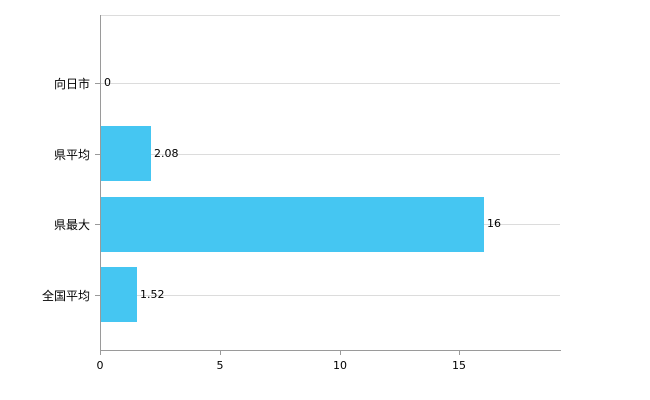 The image size is (650, 400). I want to click on bar-value-label: 0, so click(107, 82).